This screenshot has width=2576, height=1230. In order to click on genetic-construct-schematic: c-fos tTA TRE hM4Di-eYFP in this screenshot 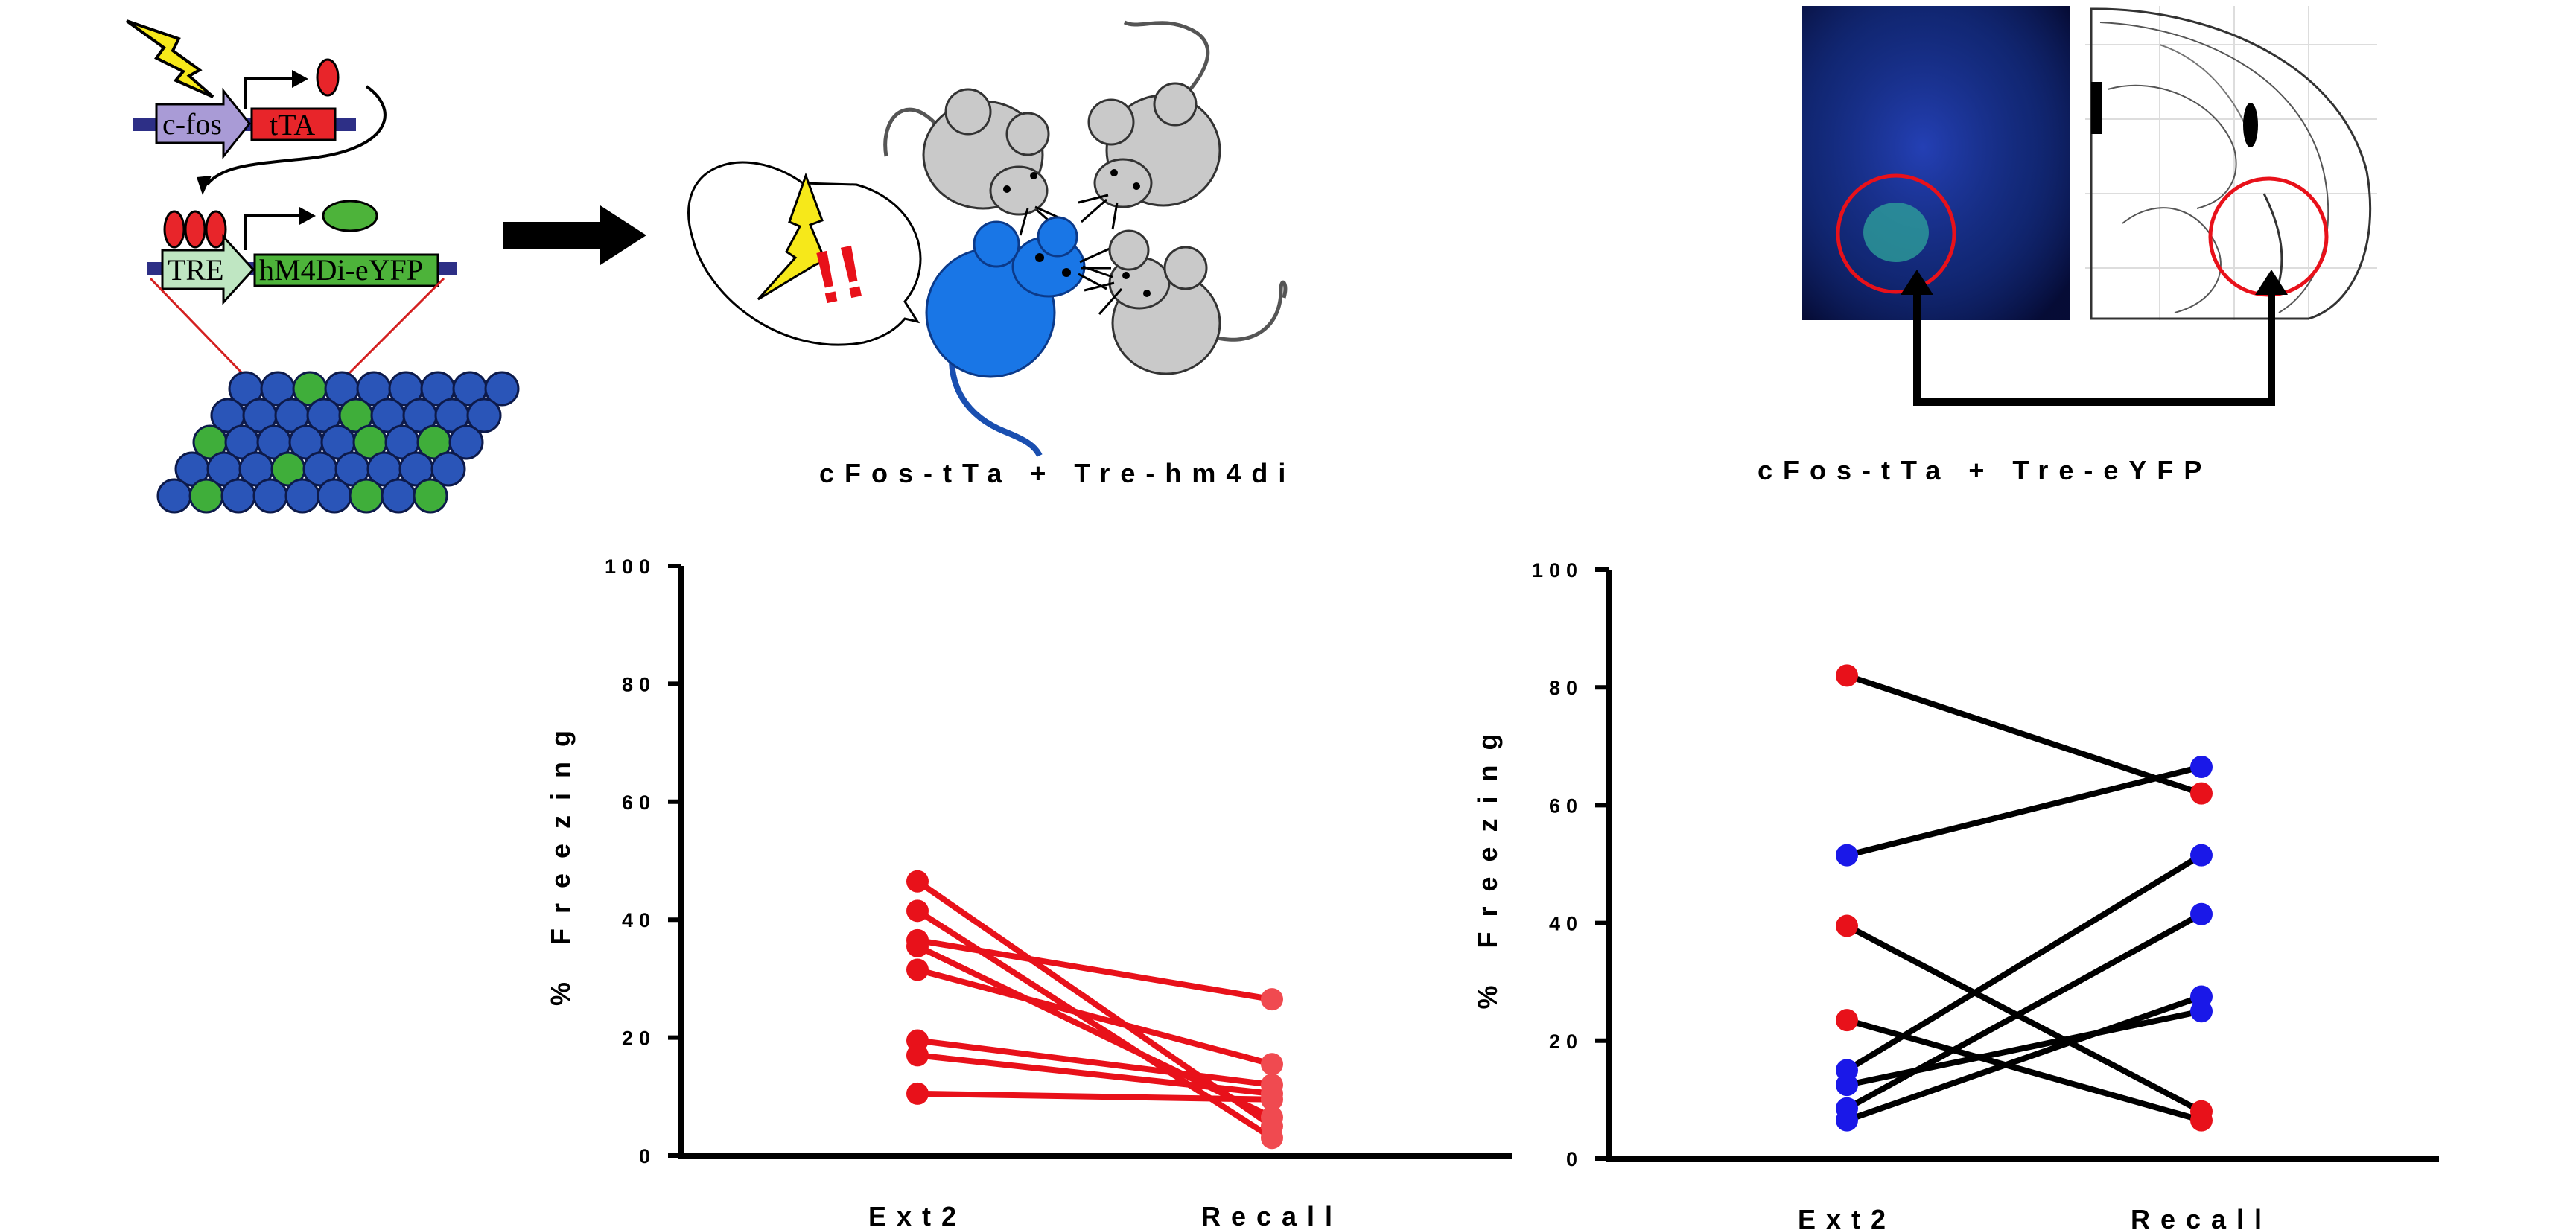, I will do `click(322, 266)`.